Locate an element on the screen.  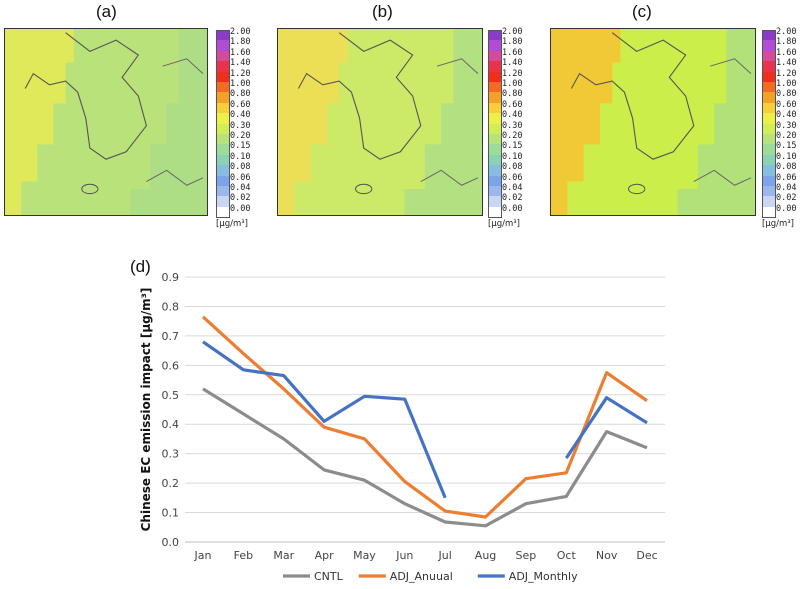
x-tick-label: Jun is located at coordinates (404, 555).